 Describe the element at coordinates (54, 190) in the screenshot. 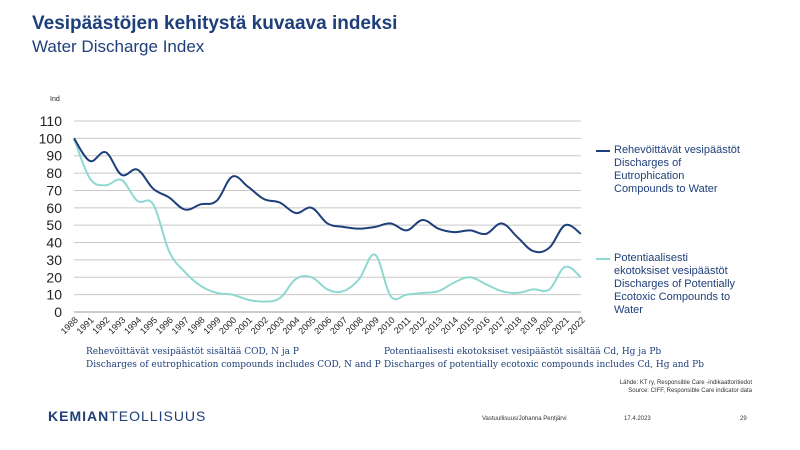

I see `y-tick-label: 70` at that location.